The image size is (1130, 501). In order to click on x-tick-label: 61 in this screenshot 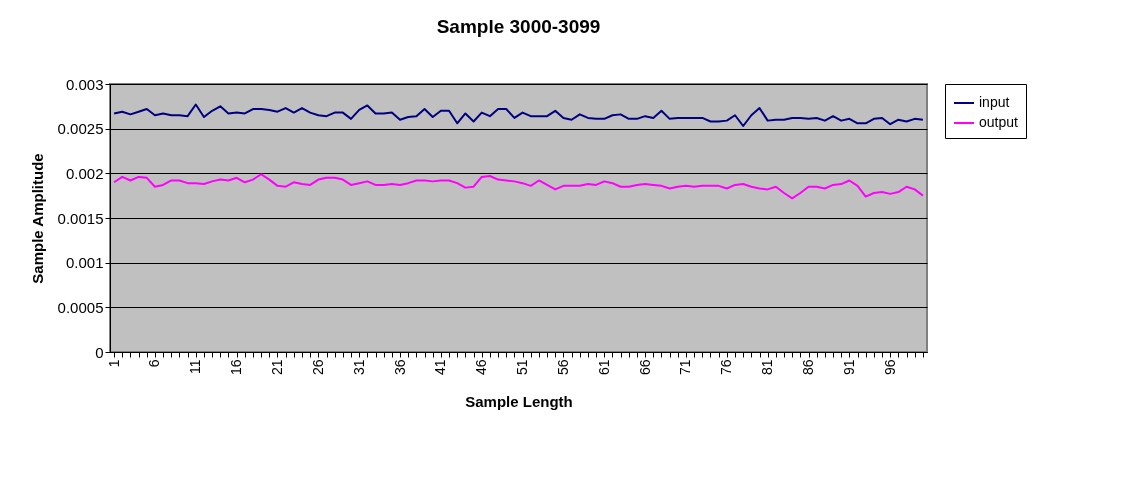, I will do `click(603, 367)`.